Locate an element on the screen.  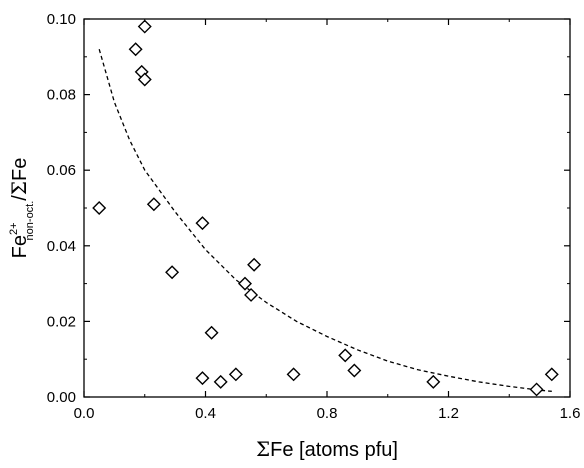
y-axis-title-fe: Fe is located at coordinates (20, 246).